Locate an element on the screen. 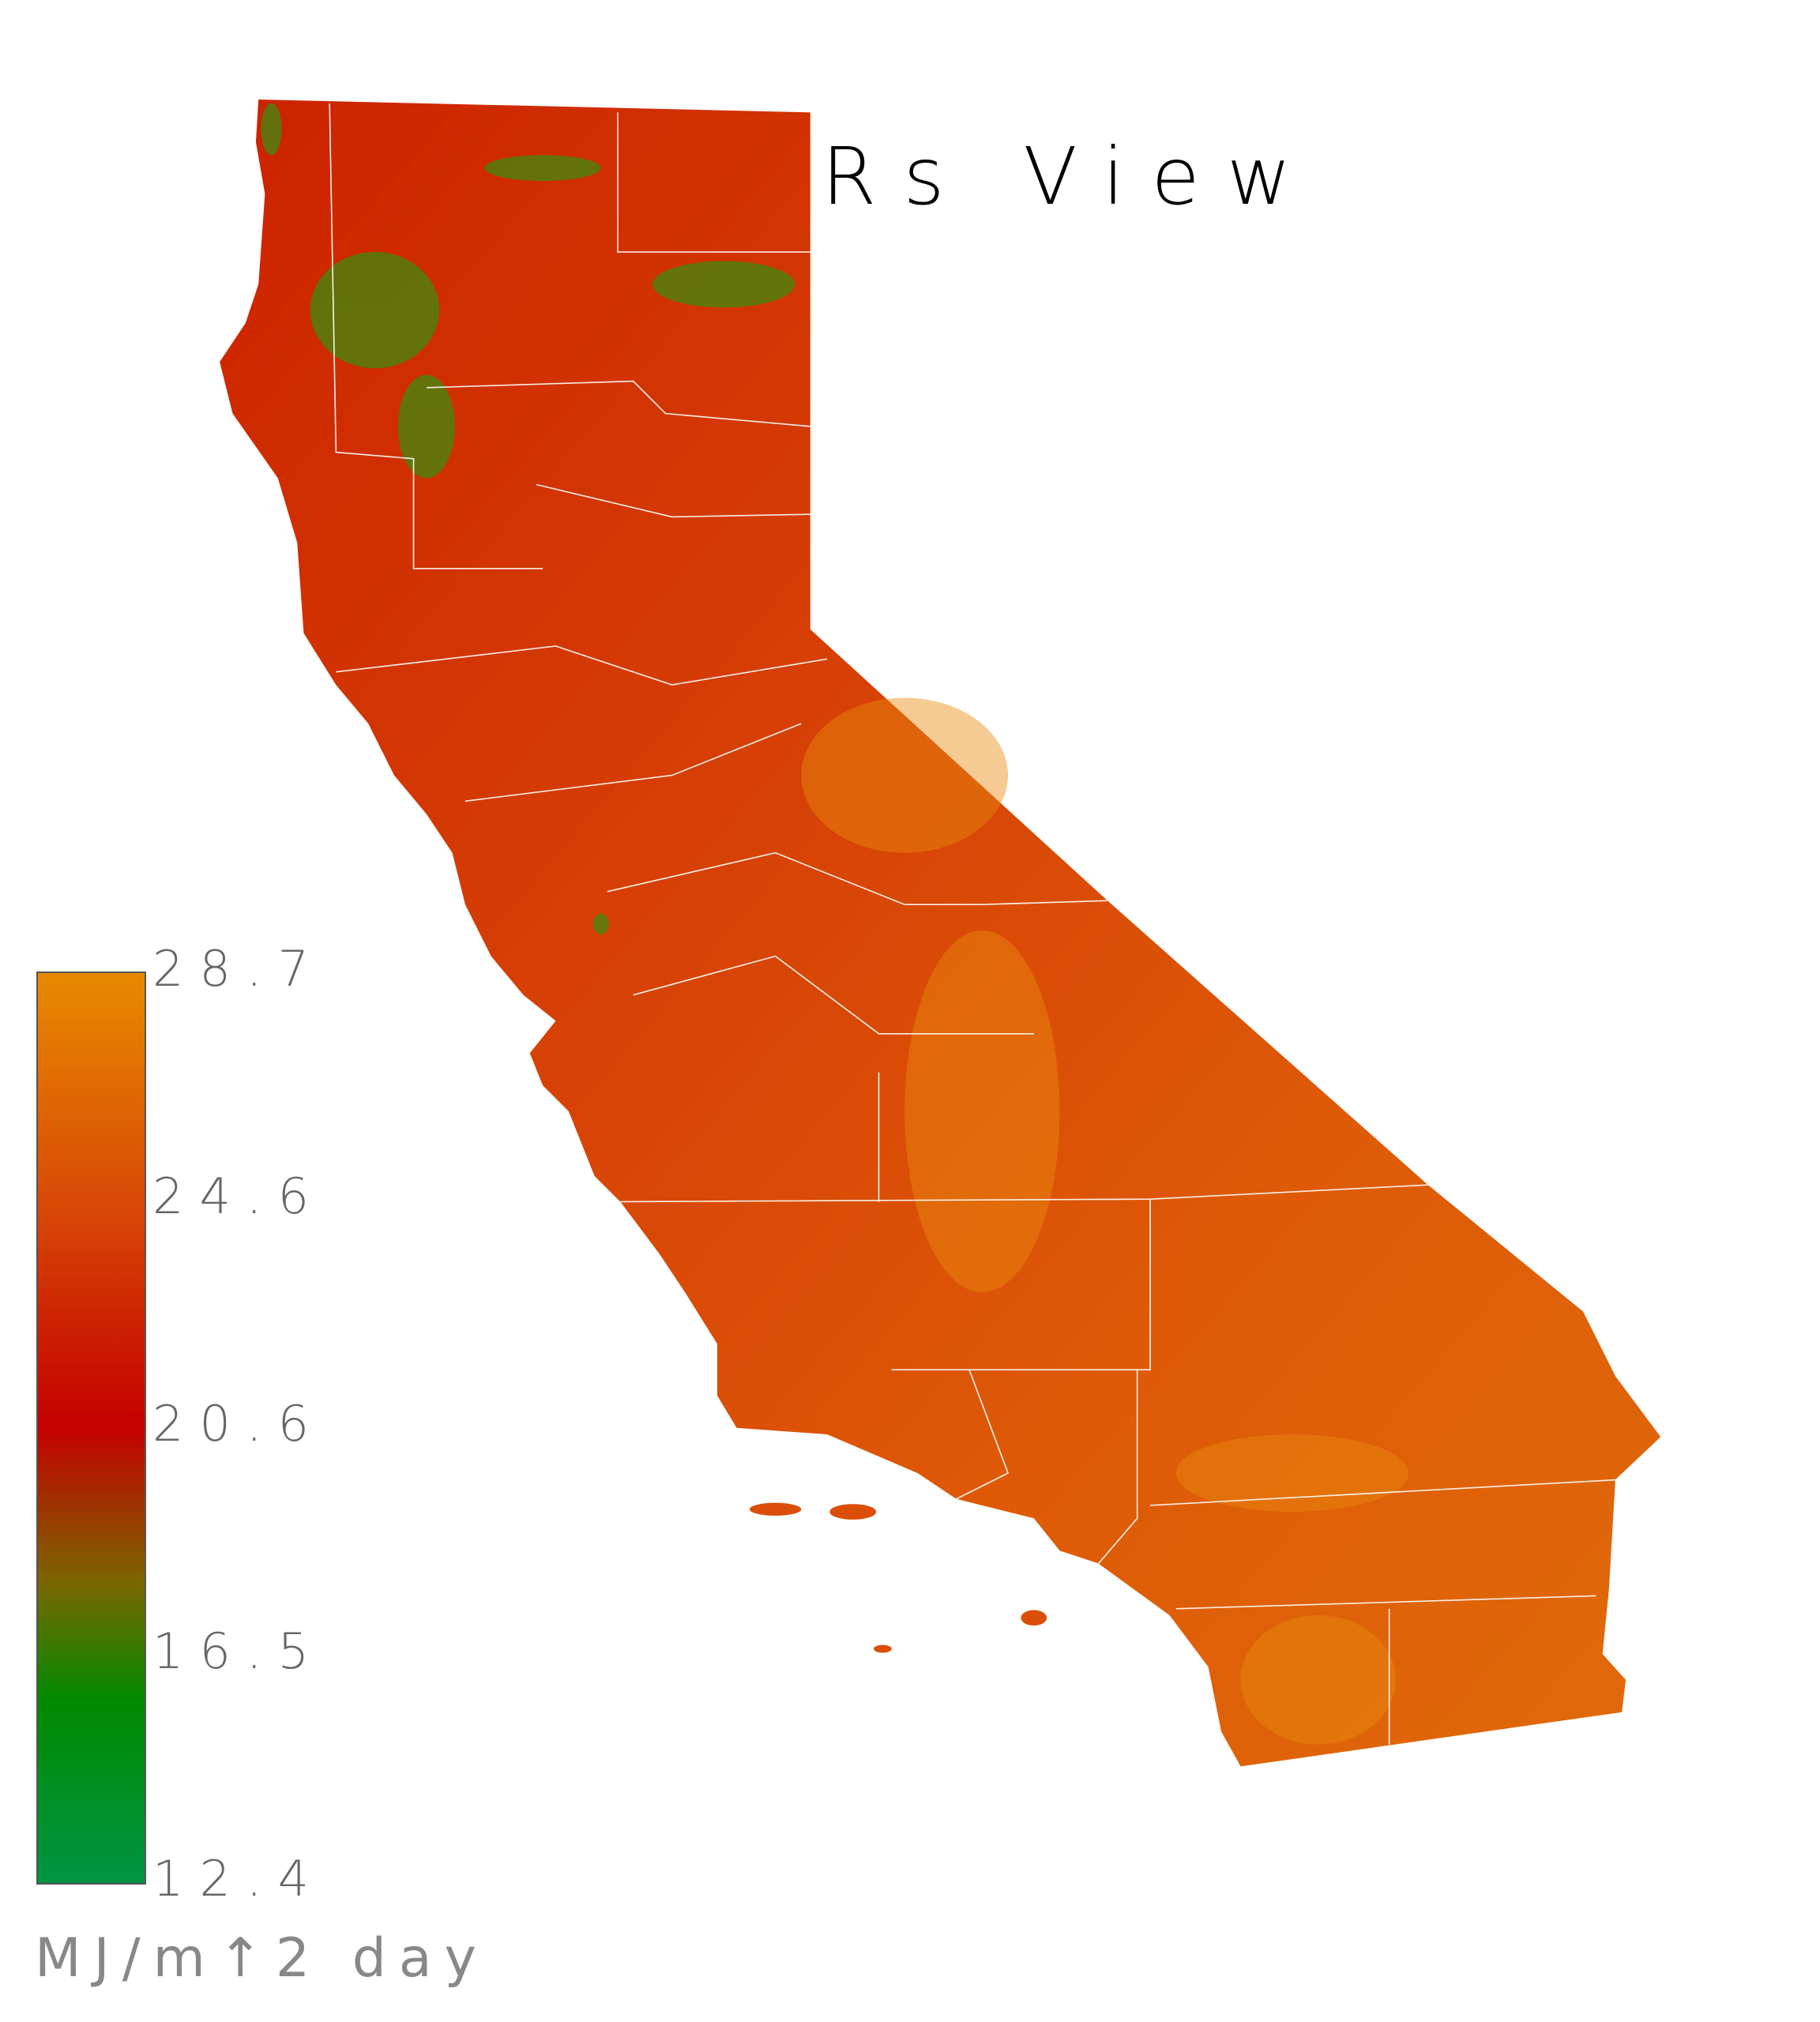 The image size is (1820, 2022). legend-tick: 24.6 is located at coordinates (238, 1196).